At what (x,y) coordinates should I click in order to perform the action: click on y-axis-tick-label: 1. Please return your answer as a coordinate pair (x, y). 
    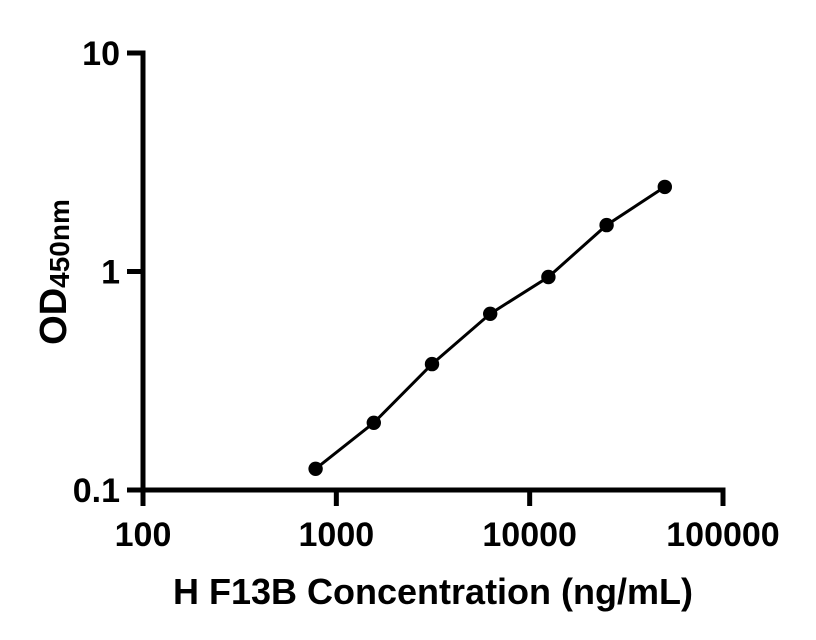
    Looking at the image, I should click on (110, 273).